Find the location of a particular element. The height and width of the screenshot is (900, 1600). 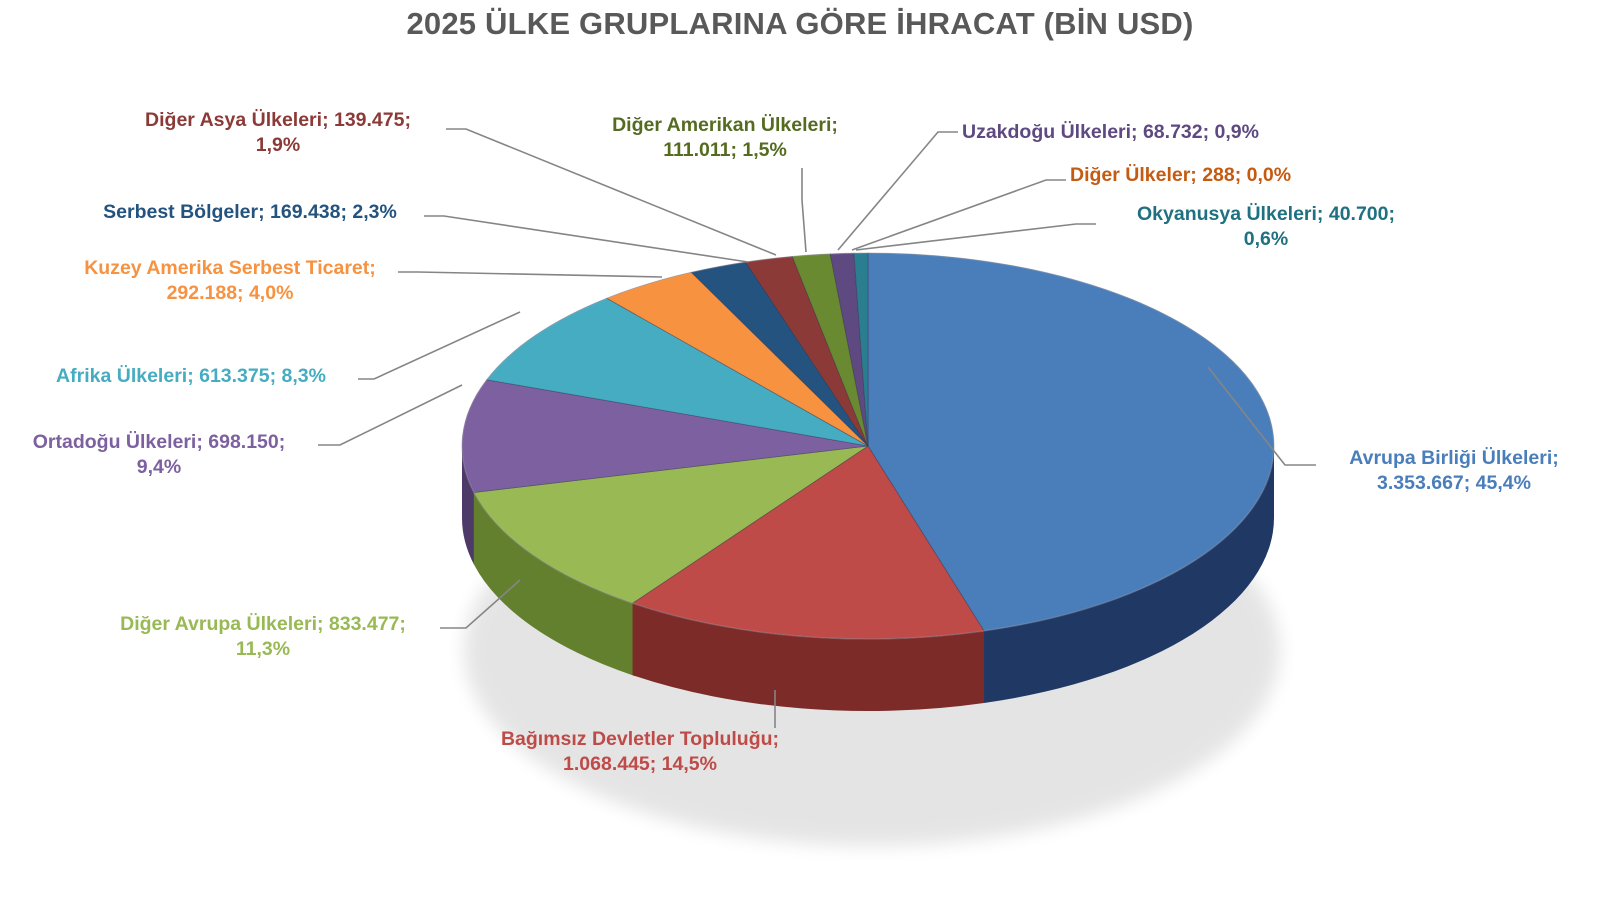

data-label-diger-avrupa: Diğer Avrupa Ülkeleri; 833.477; 11,3% is located at coordinates (263, 636).